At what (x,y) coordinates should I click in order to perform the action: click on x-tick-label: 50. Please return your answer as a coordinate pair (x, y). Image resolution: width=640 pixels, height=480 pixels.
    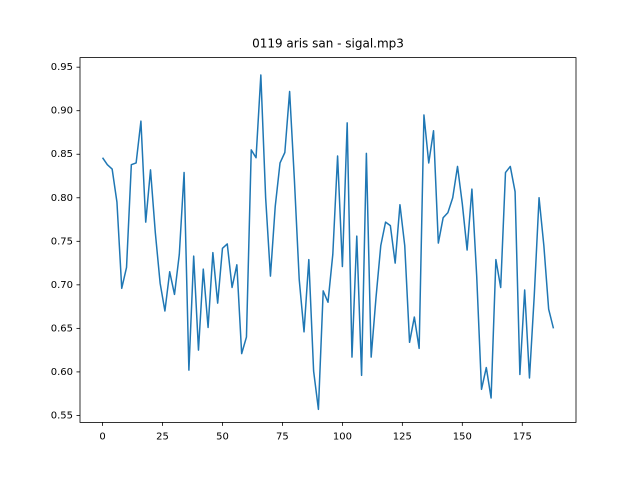
    Looking at the image, I should click on (222, 436).